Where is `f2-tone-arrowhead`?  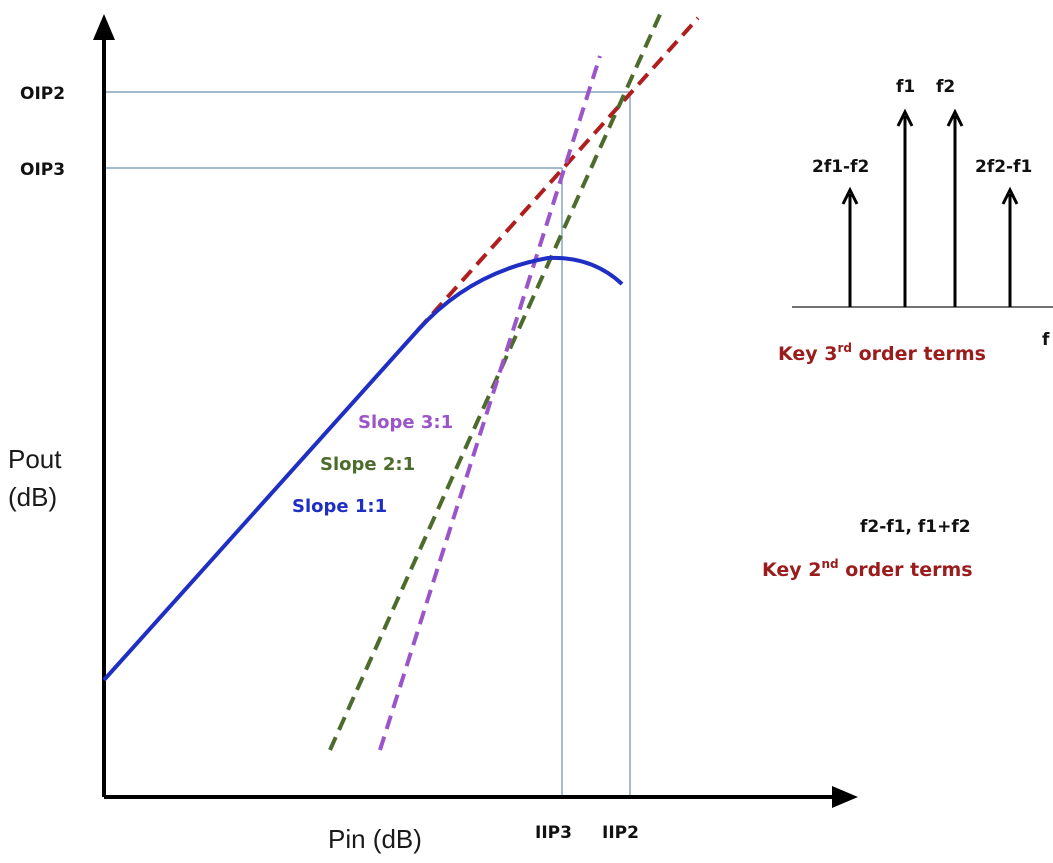
f2-tone-arrowhead is located at coordinates (955, 117).